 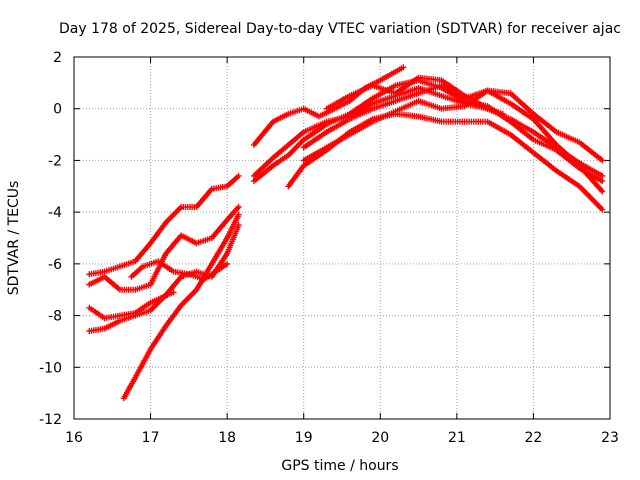 What do you see at coordinates (55, 213) in the screenshot?
I see `y-tick-label: -4` at bounding box center [55, 213].